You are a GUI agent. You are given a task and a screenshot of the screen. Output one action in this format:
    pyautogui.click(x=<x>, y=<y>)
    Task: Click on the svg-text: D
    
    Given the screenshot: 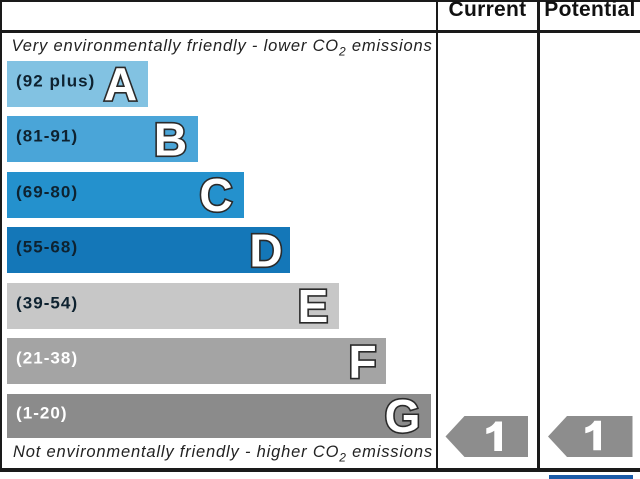 What is the action you would take?
    pyautogui.click(x=265, y=251)
    